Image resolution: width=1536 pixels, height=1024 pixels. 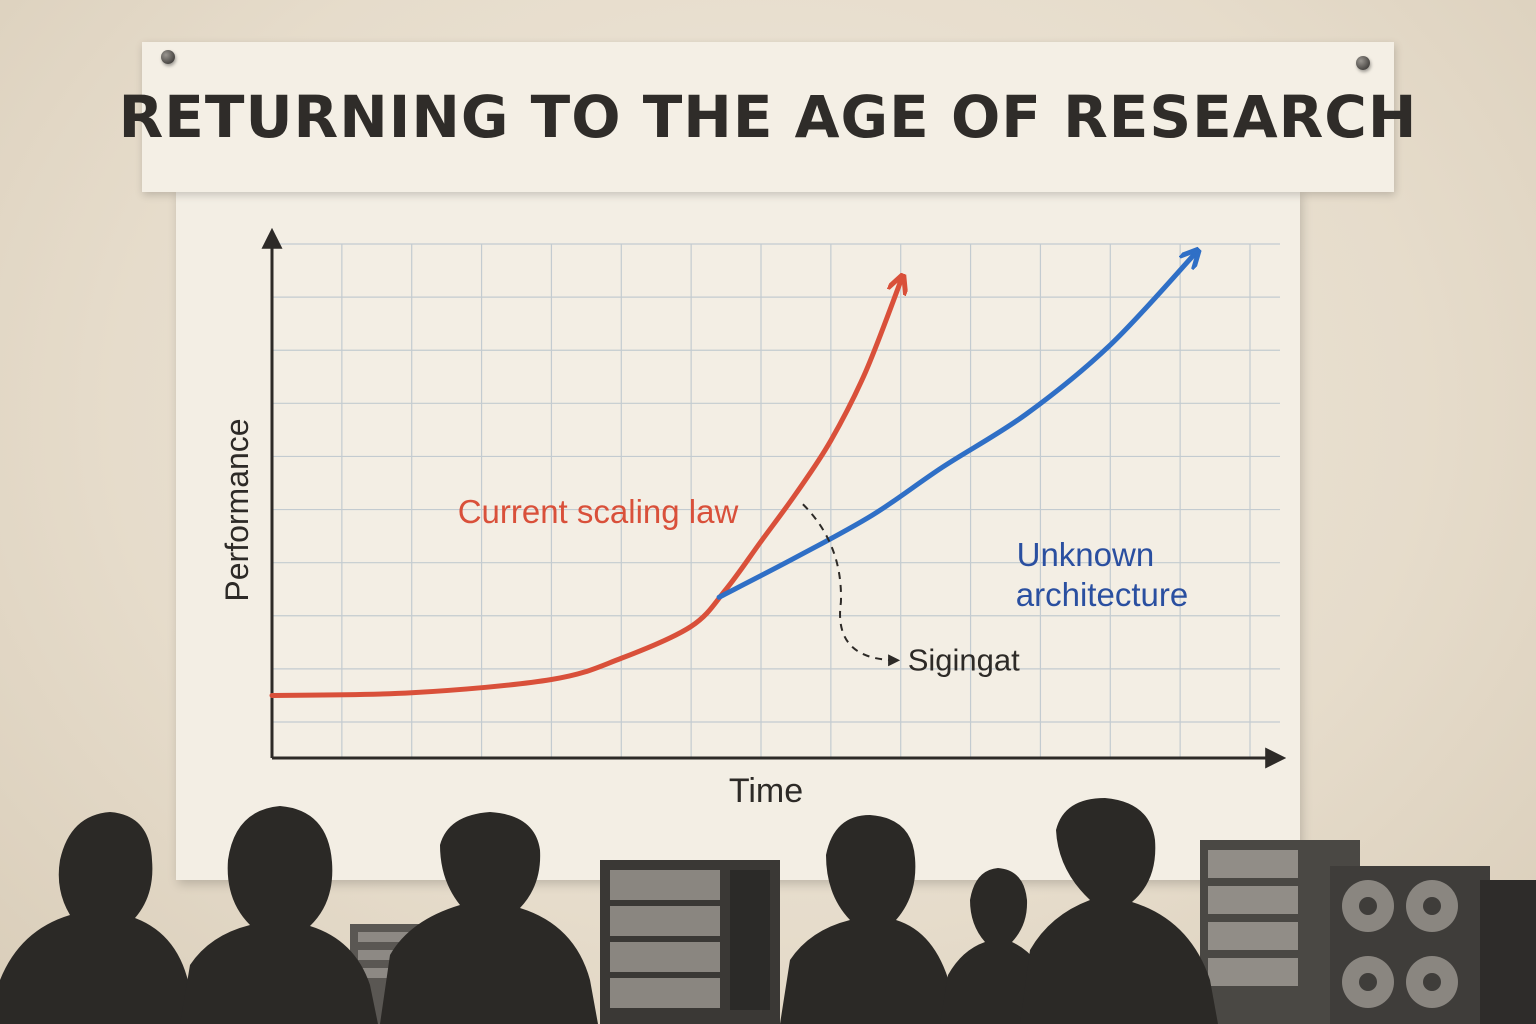 What do you see at coordinates (168, 57) in the screenshot?
I see `pin-left-icon` at bounding box center [168, 57].